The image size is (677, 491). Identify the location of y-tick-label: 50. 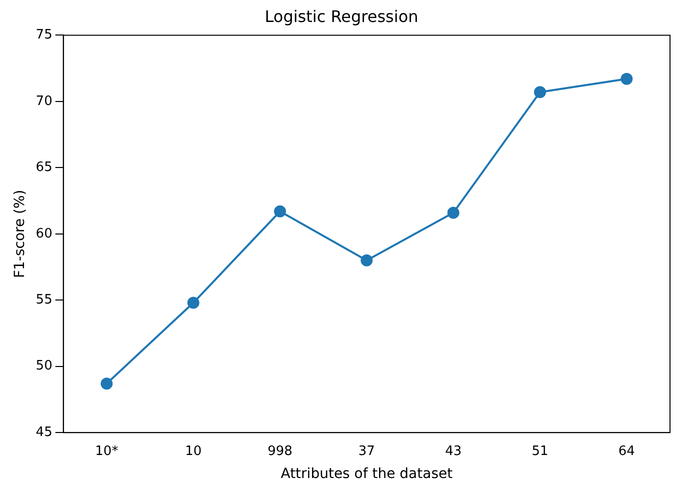
(44, 366).